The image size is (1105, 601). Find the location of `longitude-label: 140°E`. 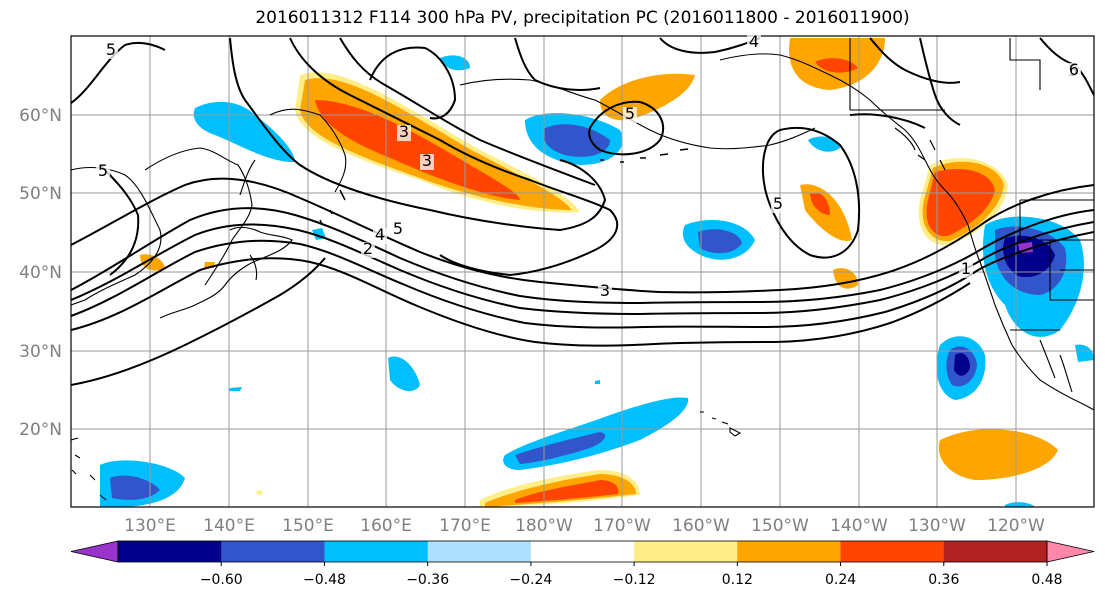

longitude-label: 140°E is located at coordinates (229, 526).